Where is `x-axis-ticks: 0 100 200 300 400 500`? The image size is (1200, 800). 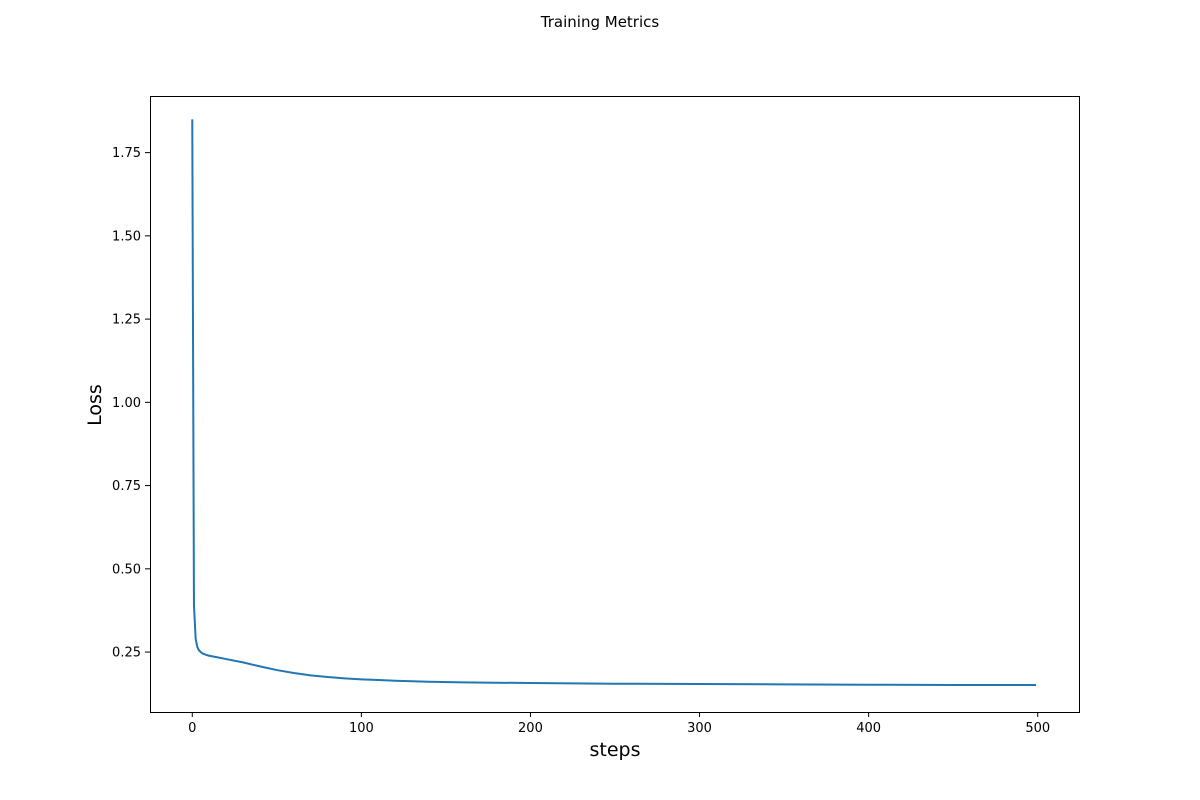 x-axis-ticks: 0 100 200 300 400 500 is located at coordinates (619, 724).